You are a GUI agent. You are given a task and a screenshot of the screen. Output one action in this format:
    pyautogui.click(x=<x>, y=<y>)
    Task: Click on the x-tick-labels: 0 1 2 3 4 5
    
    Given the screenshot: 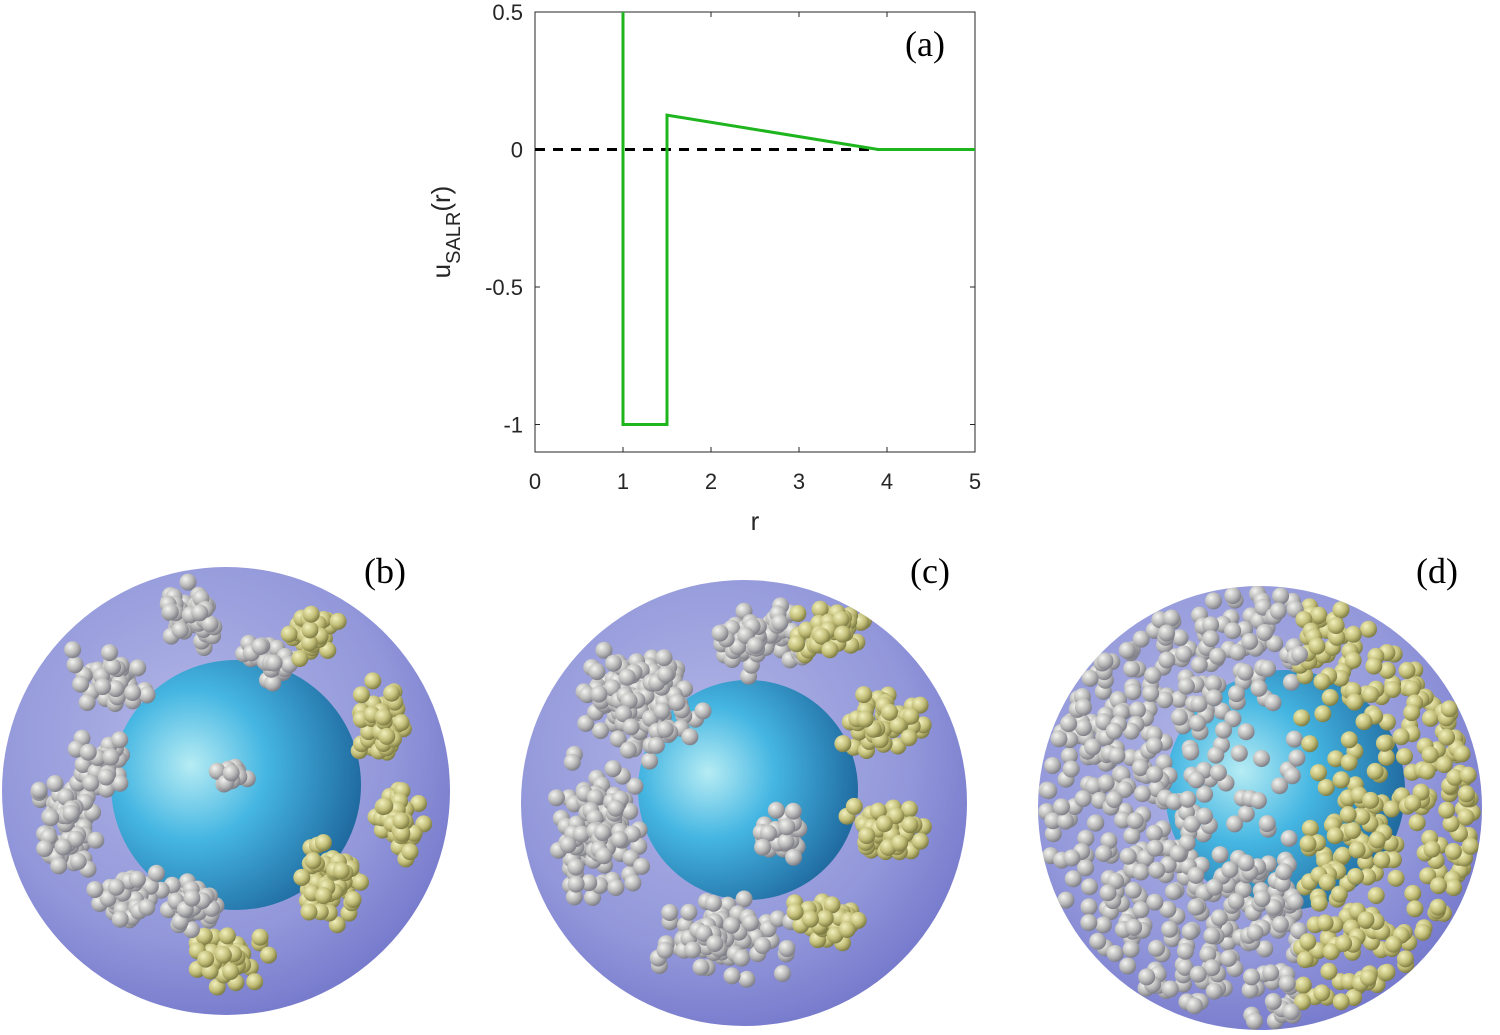 What is the action you would take?
    pyautogui.click(x=755, y=481)
    